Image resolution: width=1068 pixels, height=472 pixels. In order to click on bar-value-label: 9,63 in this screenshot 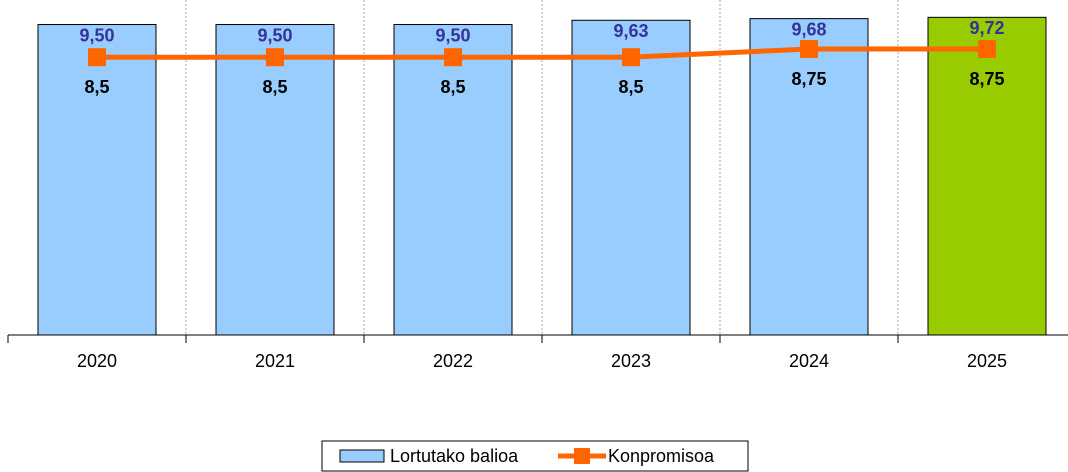, I will do `click(630, 31)`.